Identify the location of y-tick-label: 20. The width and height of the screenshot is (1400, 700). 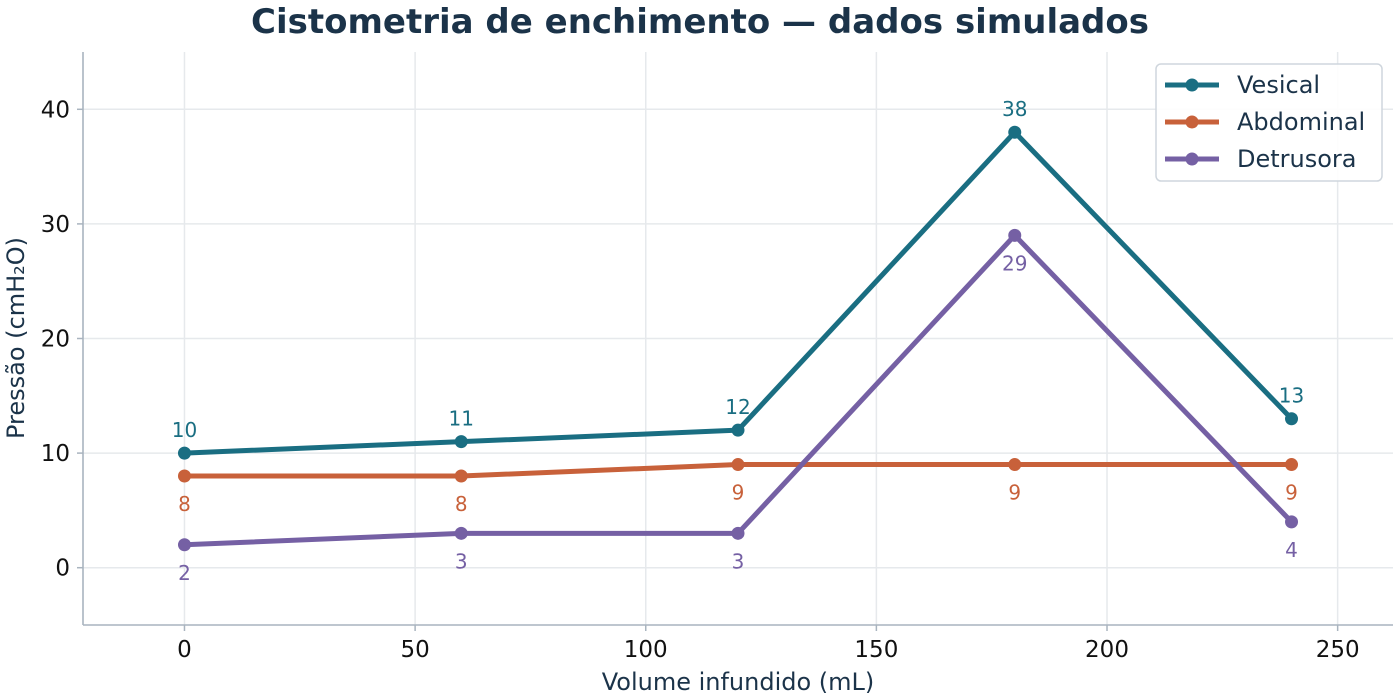
(55, 340).